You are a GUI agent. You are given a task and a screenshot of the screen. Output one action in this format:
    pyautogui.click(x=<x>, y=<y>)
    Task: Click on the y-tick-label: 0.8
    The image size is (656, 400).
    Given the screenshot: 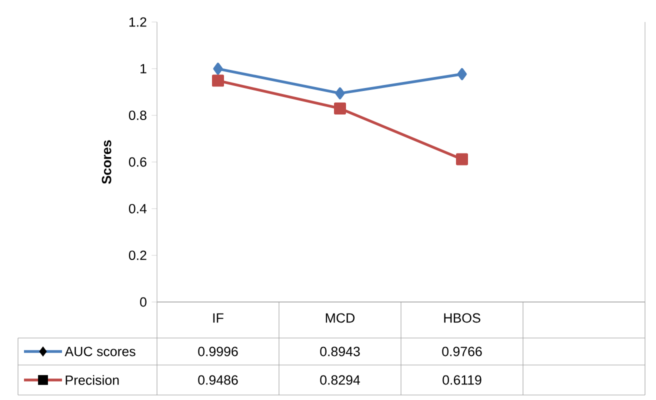 What is the action you would take?
    pyautogui.click(x=137, y=115)
    